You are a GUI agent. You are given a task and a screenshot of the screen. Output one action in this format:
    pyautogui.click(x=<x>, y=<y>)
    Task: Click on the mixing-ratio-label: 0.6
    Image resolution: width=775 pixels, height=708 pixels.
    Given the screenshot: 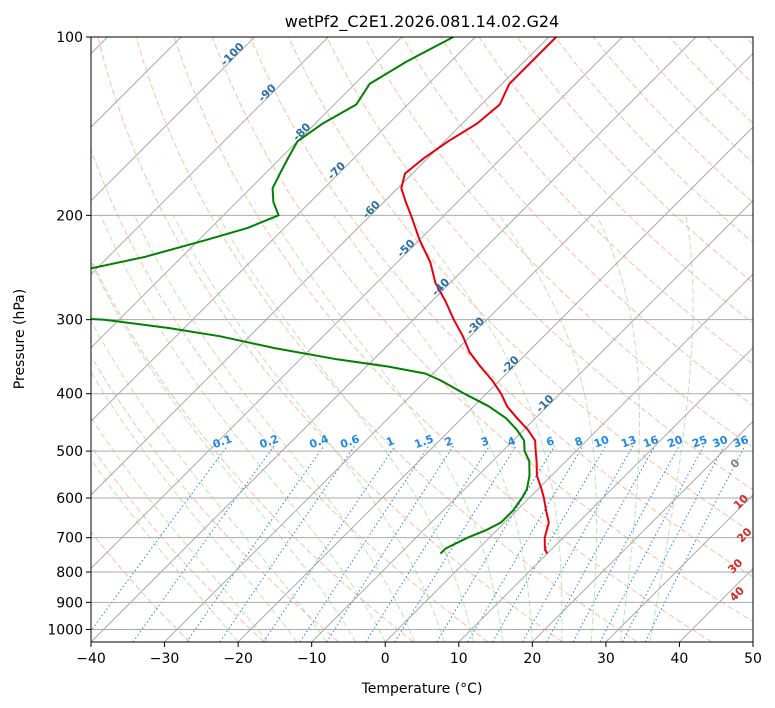 What is the action you would take?
    pyautogui.click(x=349, y=441)
    